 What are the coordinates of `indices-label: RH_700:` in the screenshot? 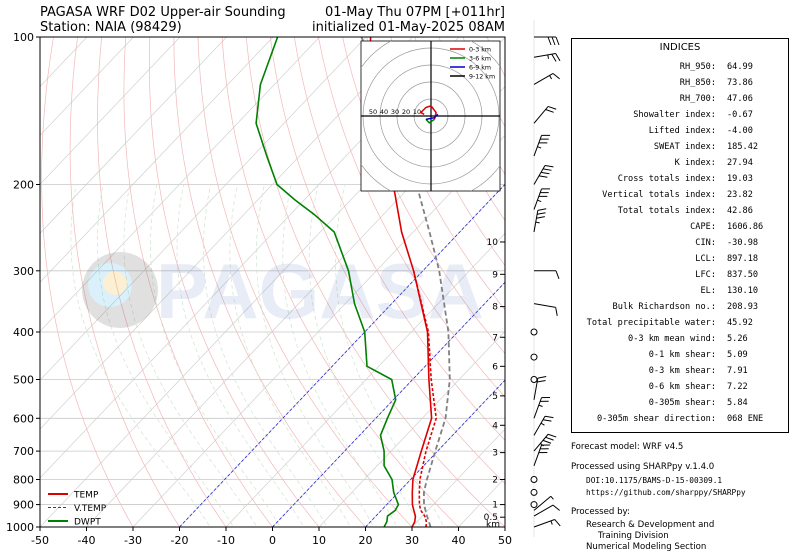 It's located at (697, 99).